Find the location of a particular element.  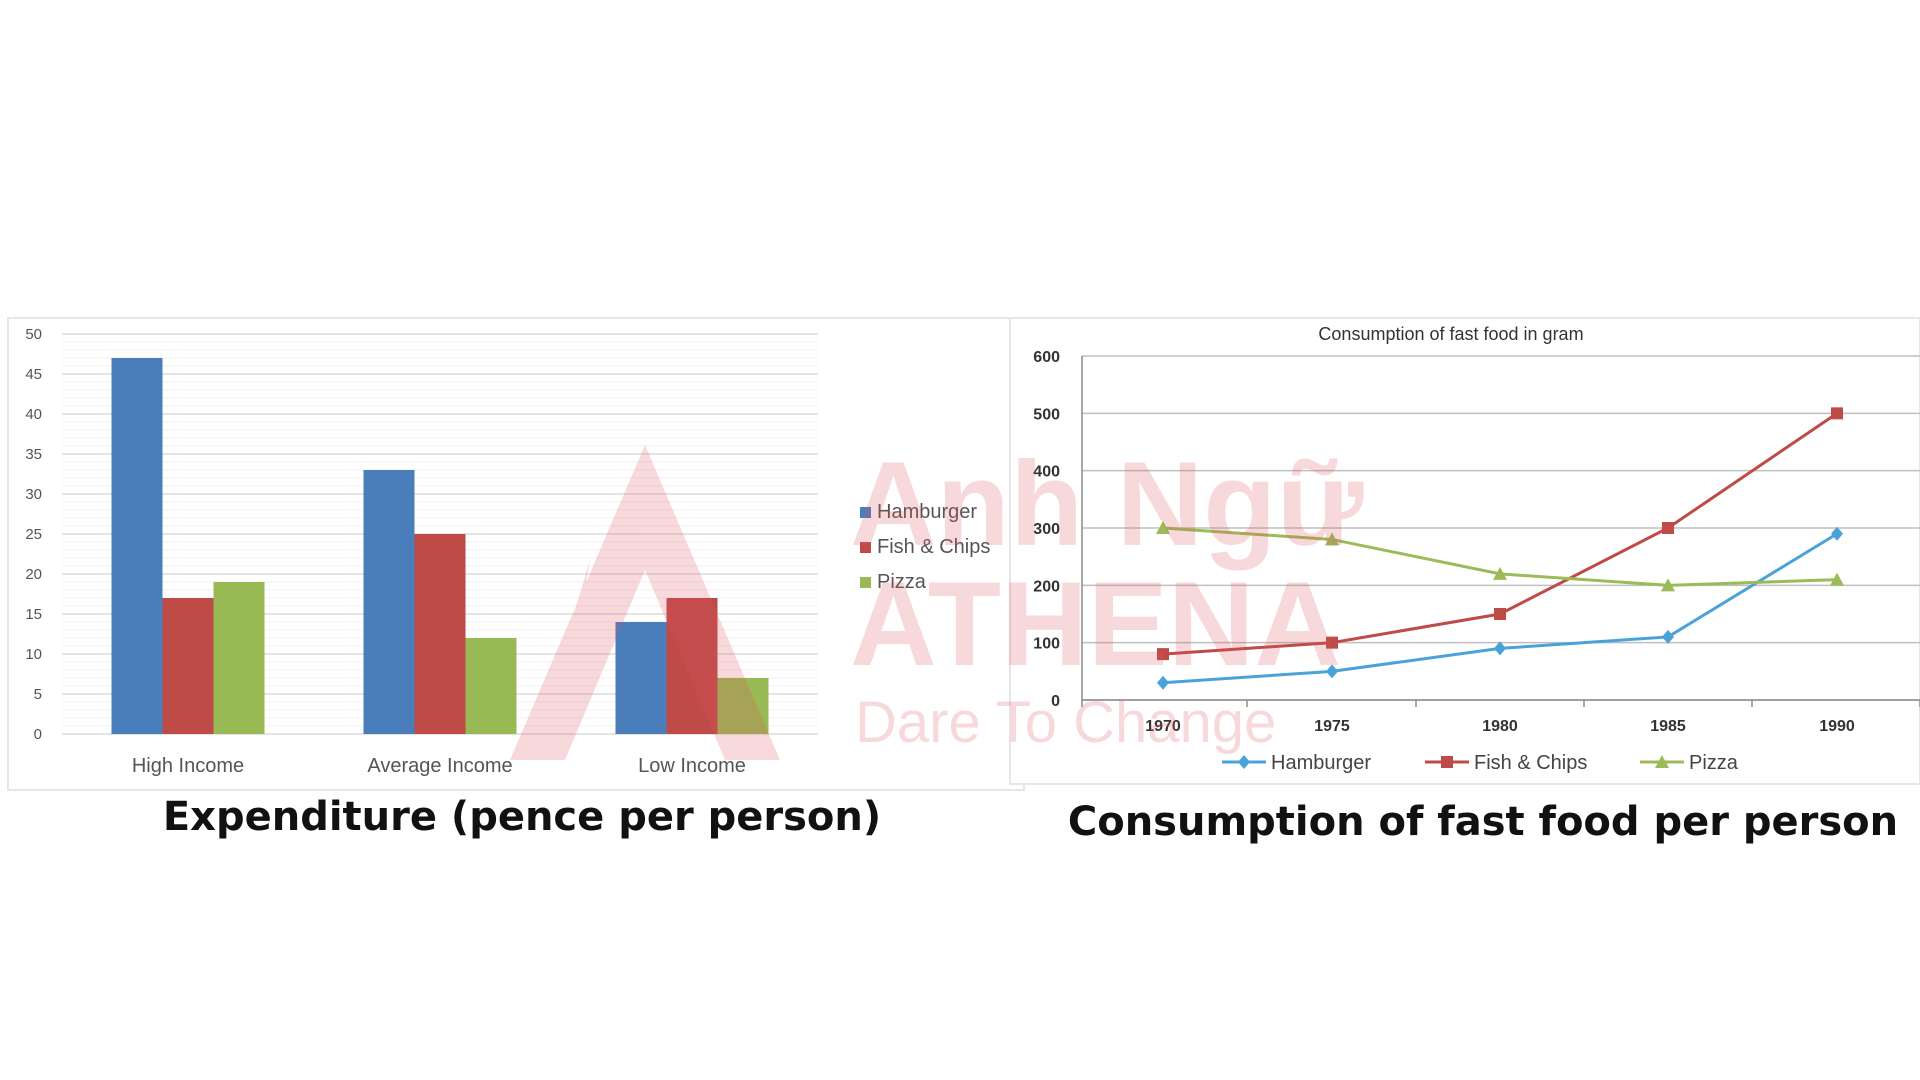

bar-fish-chips-high-income is located at coordinates (188, 666).